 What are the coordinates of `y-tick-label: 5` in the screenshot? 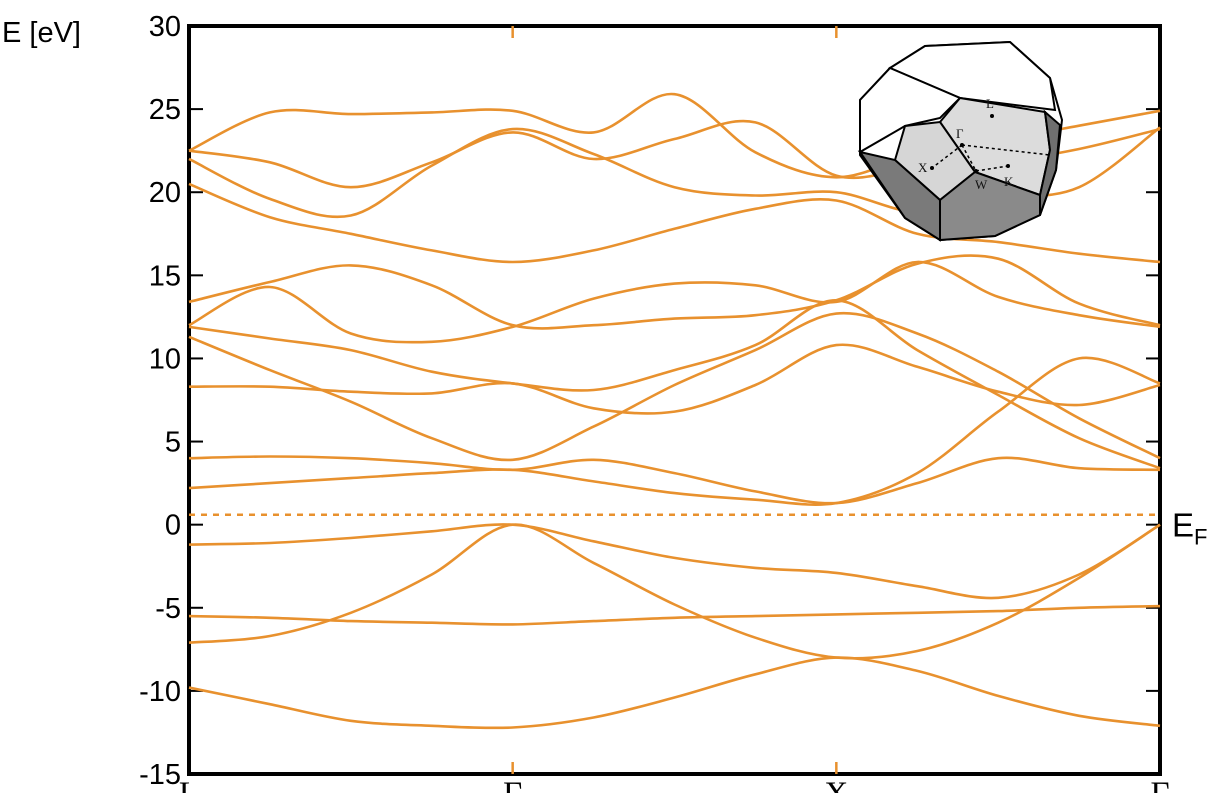 It's located at (173, 443).